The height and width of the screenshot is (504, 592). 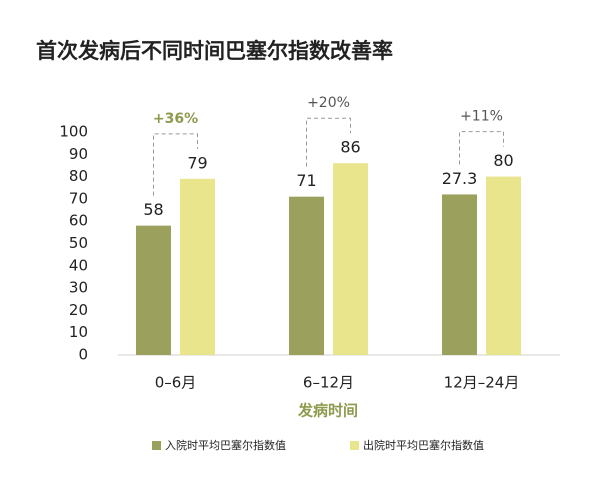 What do you see at coordinates (78, 176) in the screenshot?
I see `y-tick-label: 80` at bounding box center [78, 176].